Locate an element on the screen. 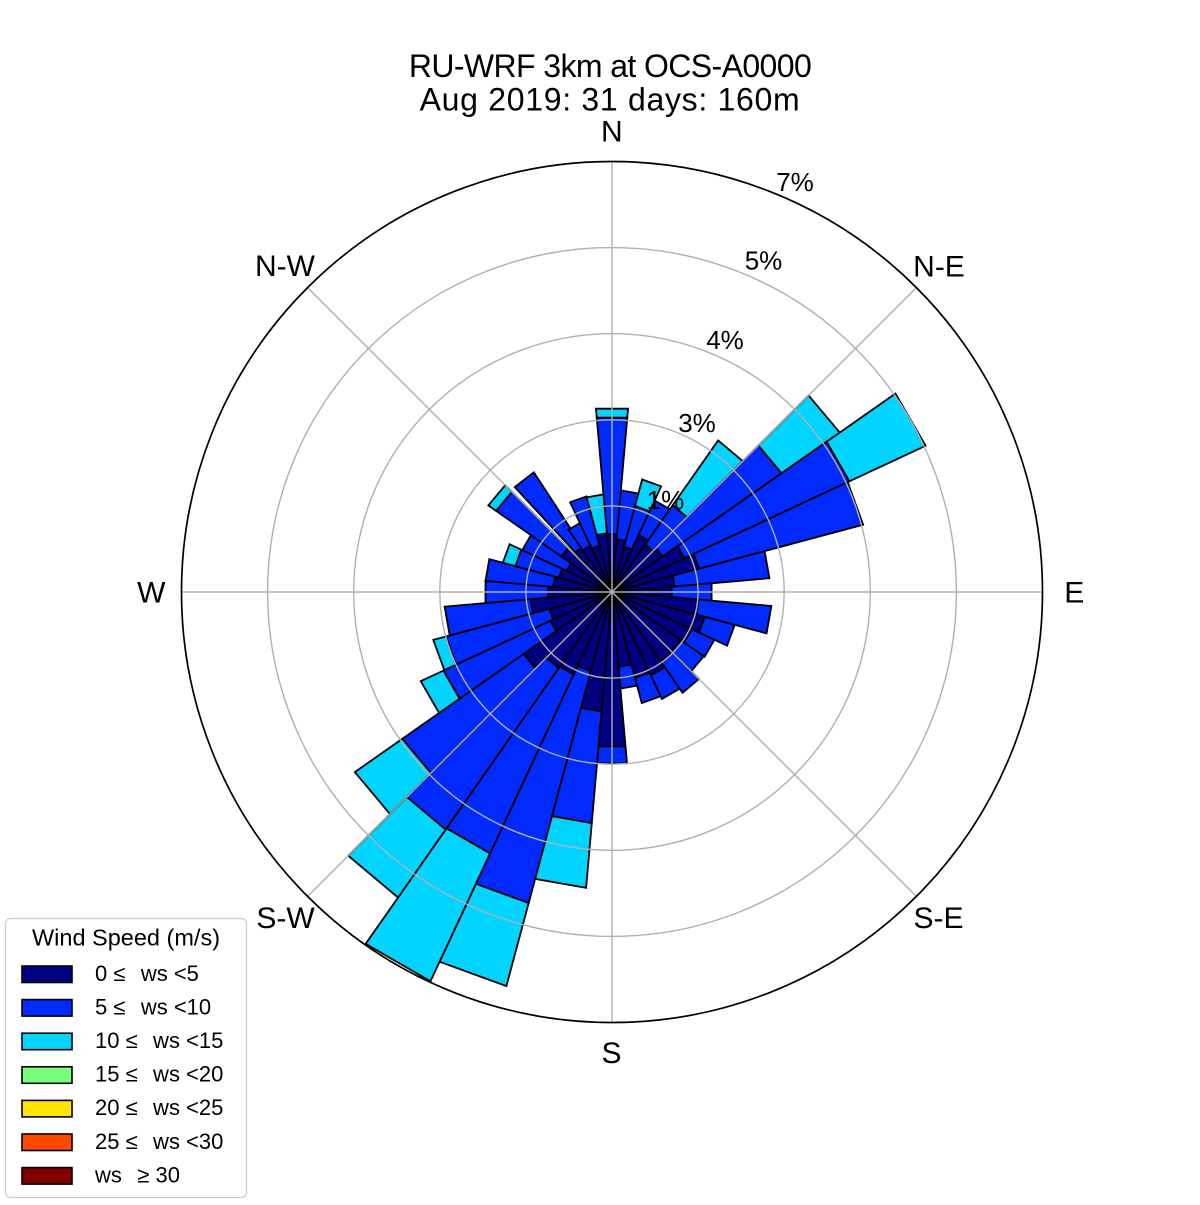 Image resolution: width=1200 pixels, height=1205 pixels. svg-text: 5% is located at coordinates (764, 261).